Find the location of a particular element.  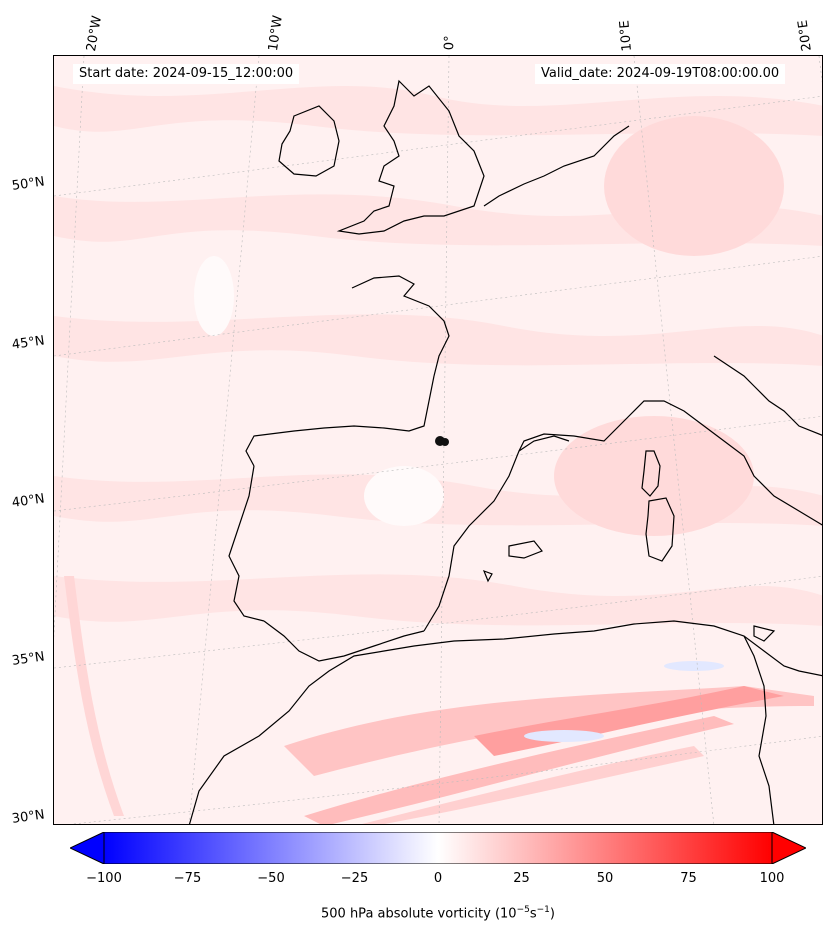

colorbar-tick-label: −25 is located at coordinates (354, 878).